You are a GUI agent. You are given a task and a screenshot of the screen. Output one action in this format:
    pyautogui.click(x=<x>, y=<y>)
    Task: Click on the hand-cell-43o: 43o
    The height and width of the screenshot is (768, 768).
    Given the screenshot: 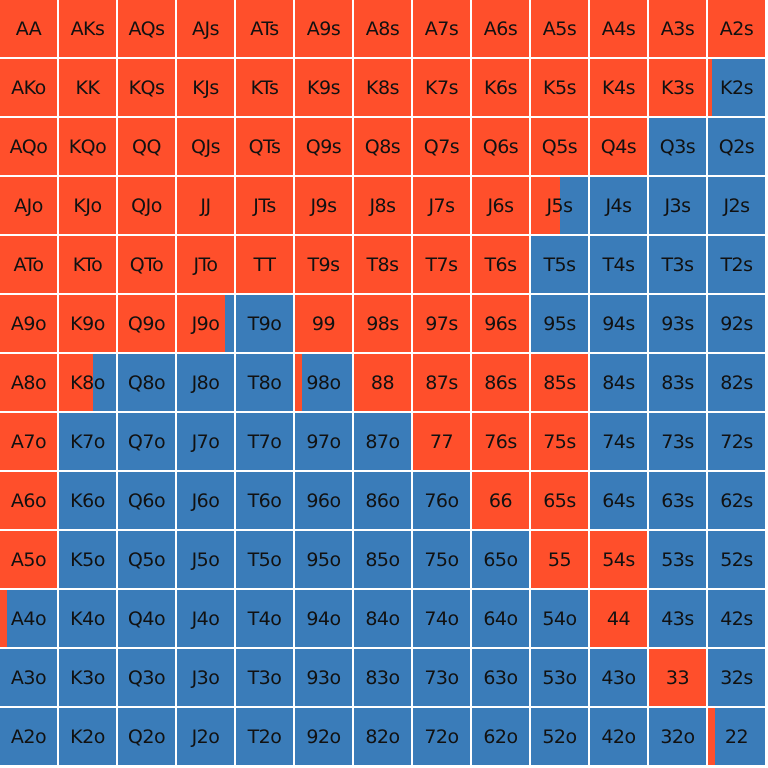 What is the action you would take?
    pyautogui.click(x=618, y=677)
    